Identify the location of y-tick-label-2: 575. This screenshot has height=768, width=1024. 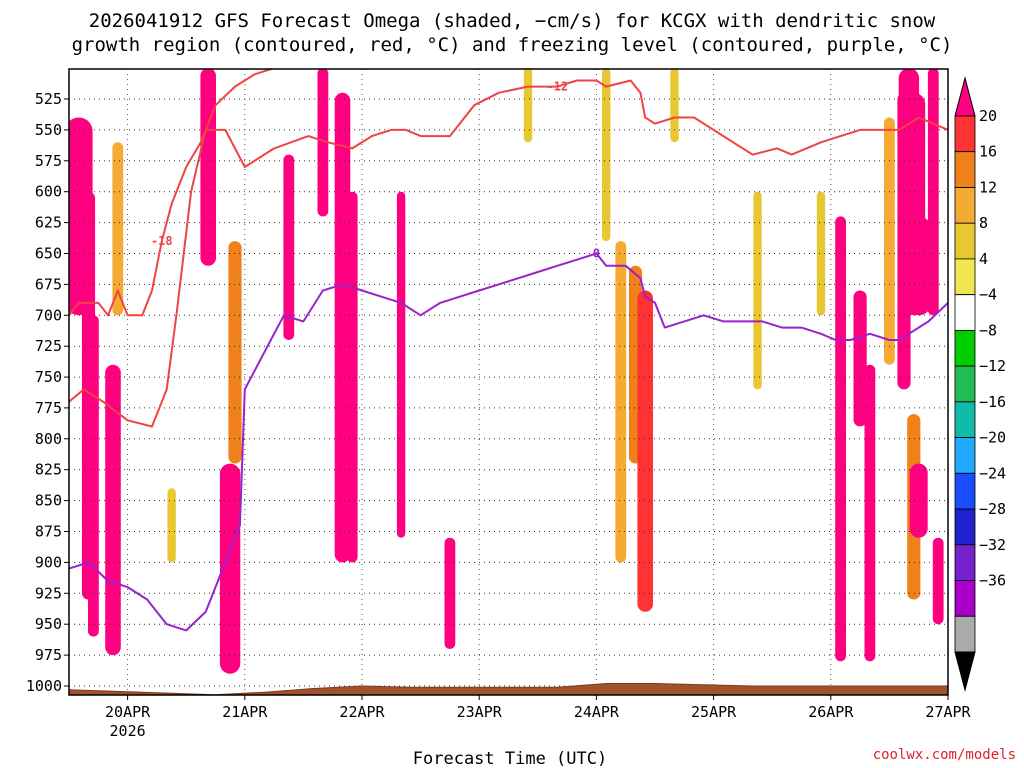
(48, 161).